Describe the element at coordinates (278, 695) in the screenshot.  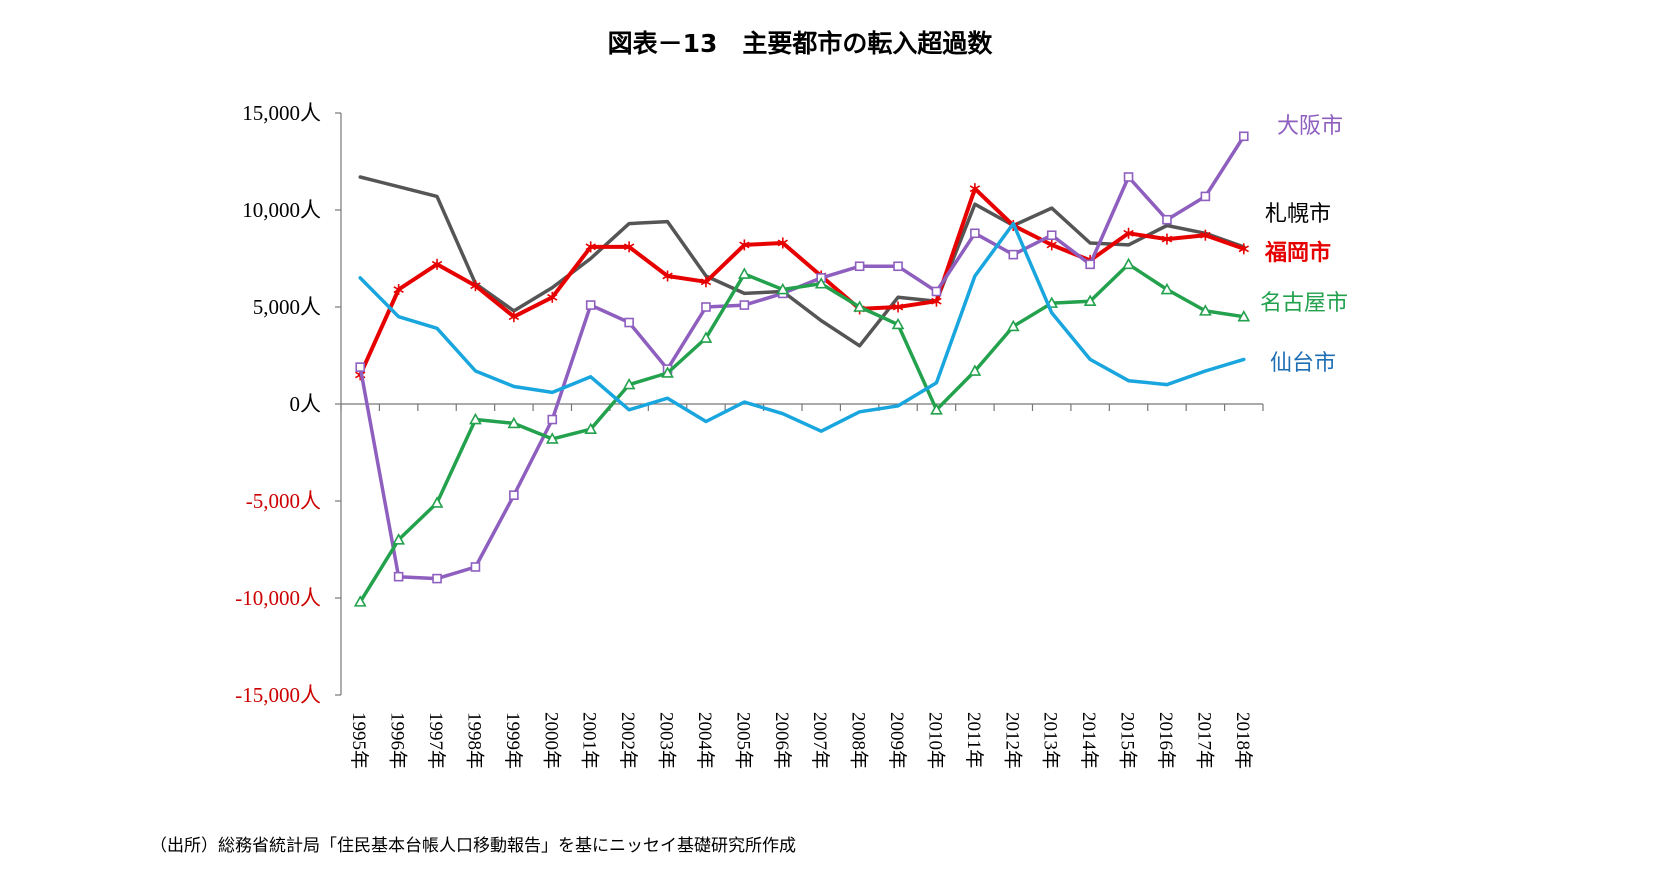
I see `y-tick-label: -15,000人` at that location.